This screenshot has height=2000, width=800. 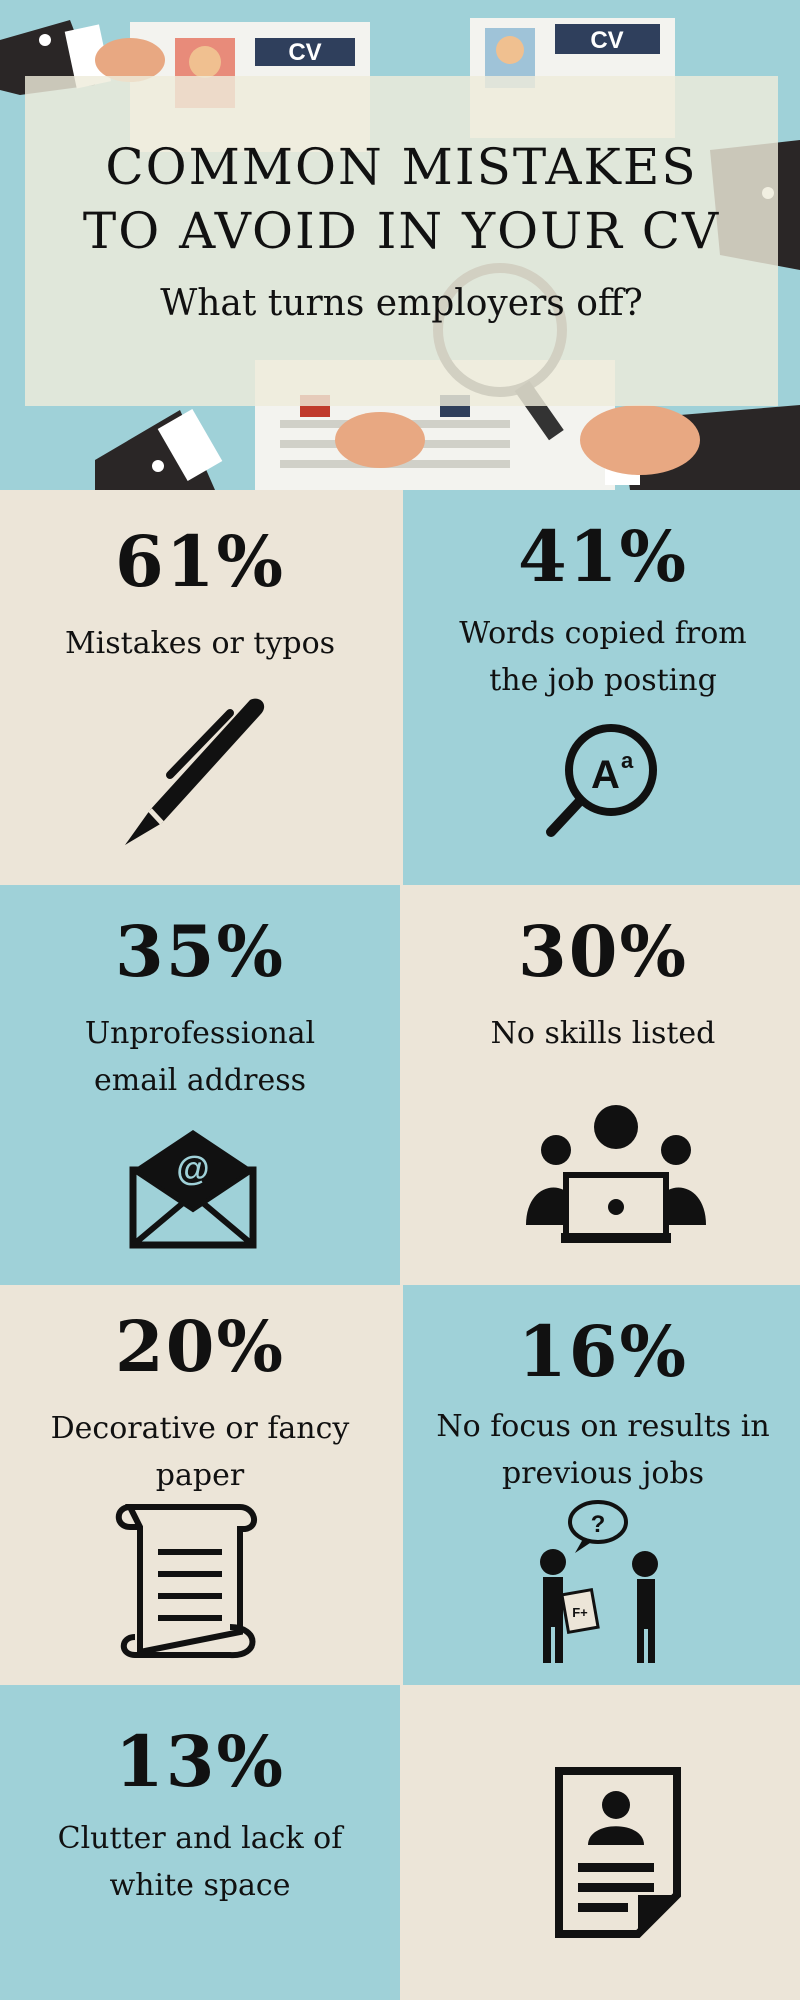 What do you see at coordinates (401, 199) in the screenshot?
I see `page-title: COMMON MISTAKES TO AVOID IN YOUR CV` at bounding box center [401, 199].